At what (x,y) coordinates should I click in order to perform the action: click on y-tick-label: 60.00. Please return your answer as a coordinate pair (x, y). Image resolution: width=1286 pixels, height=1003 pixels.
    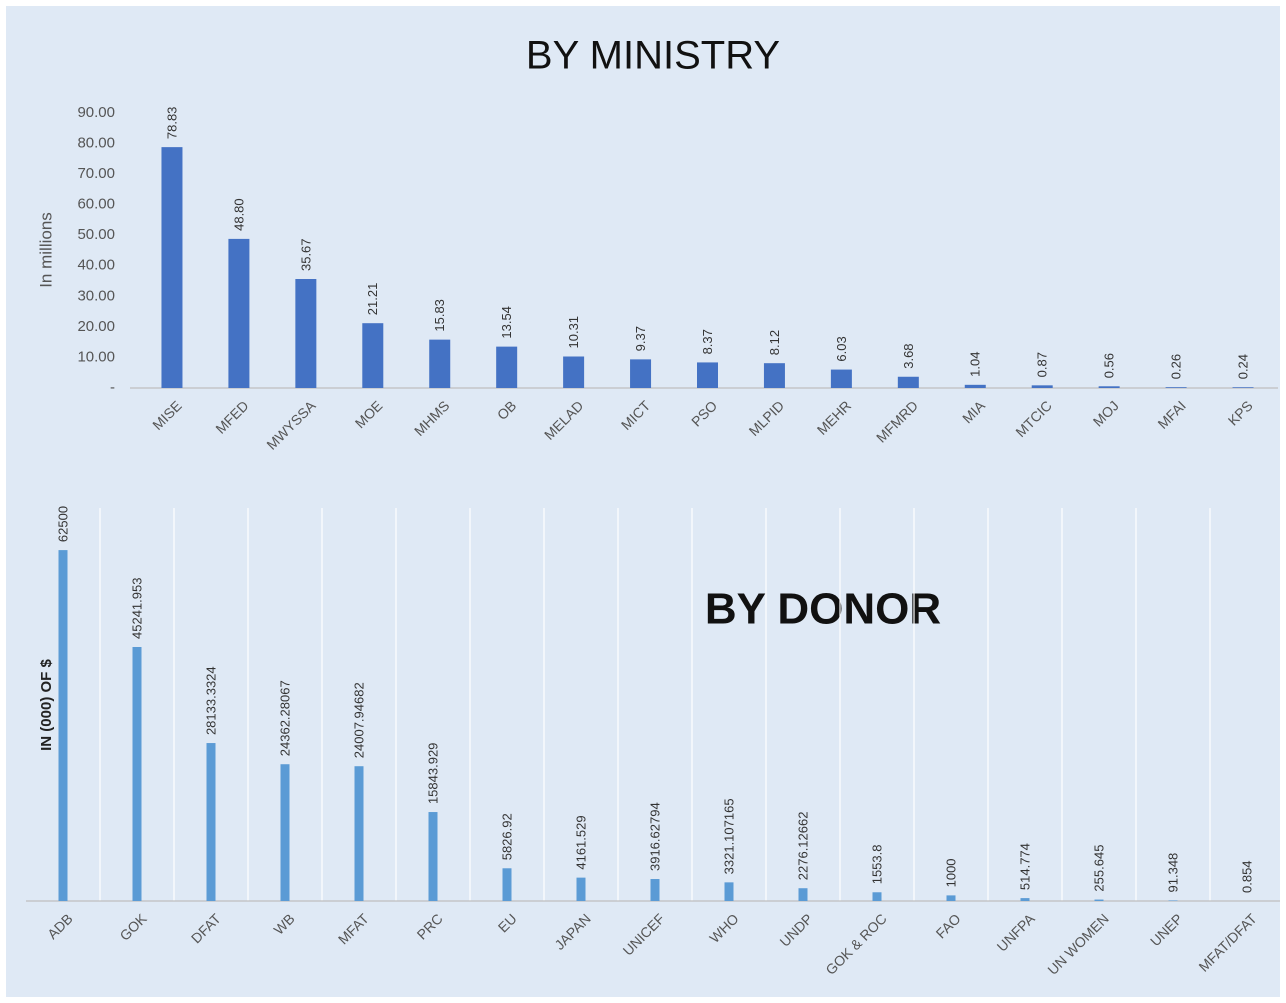
    Looking at the image, I should click on (96, 204).